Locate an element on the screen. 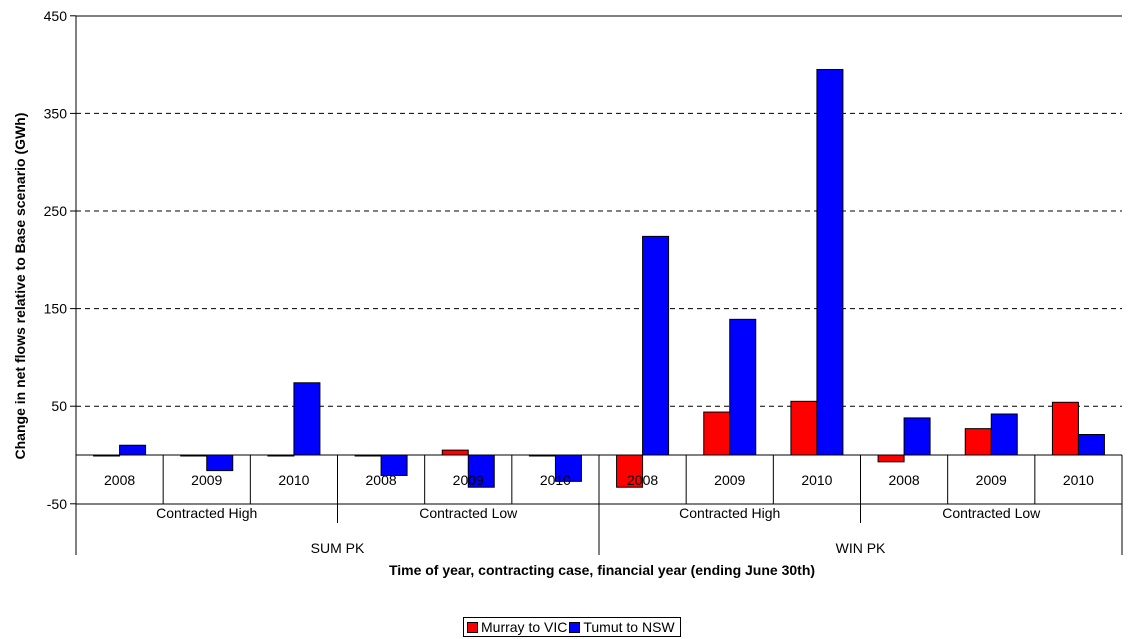 The image size is (1129, 639). legend: Murray to VIC Tumut to NSW is located at coordinates (572, 627).